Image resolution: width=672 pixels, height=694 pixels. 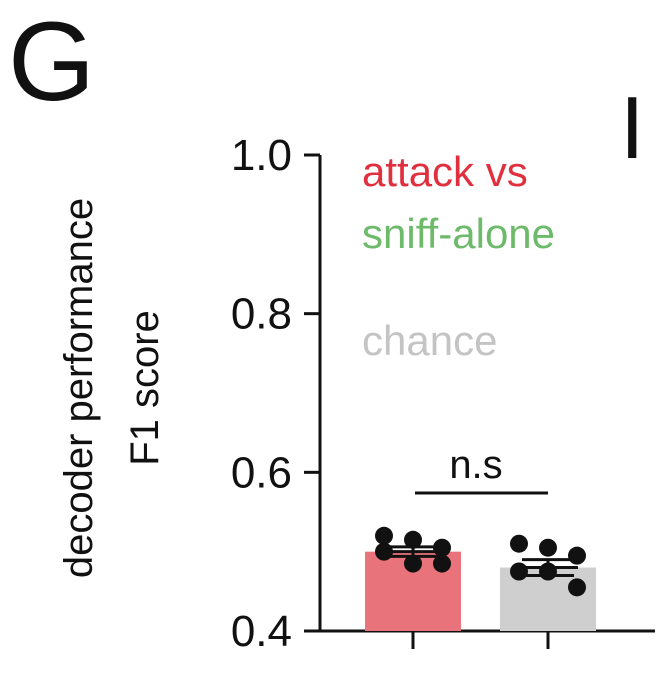 What do you see at coordinates (261, 155) in the screenshot?
I see `y-tick-label: 1.0` at bounding box center [261, 155].